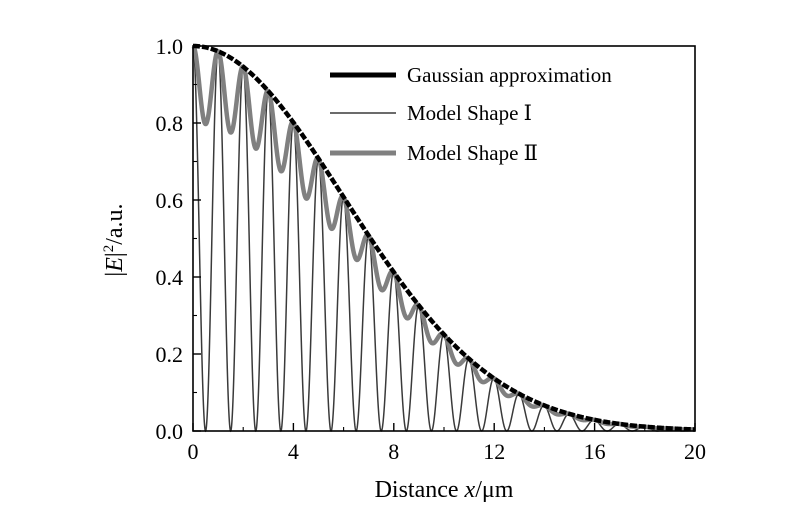  What do you see at coordinates (393, 451) in the screenshot?
I see `x-tick-label: 8` at bounding box center [393, 451].